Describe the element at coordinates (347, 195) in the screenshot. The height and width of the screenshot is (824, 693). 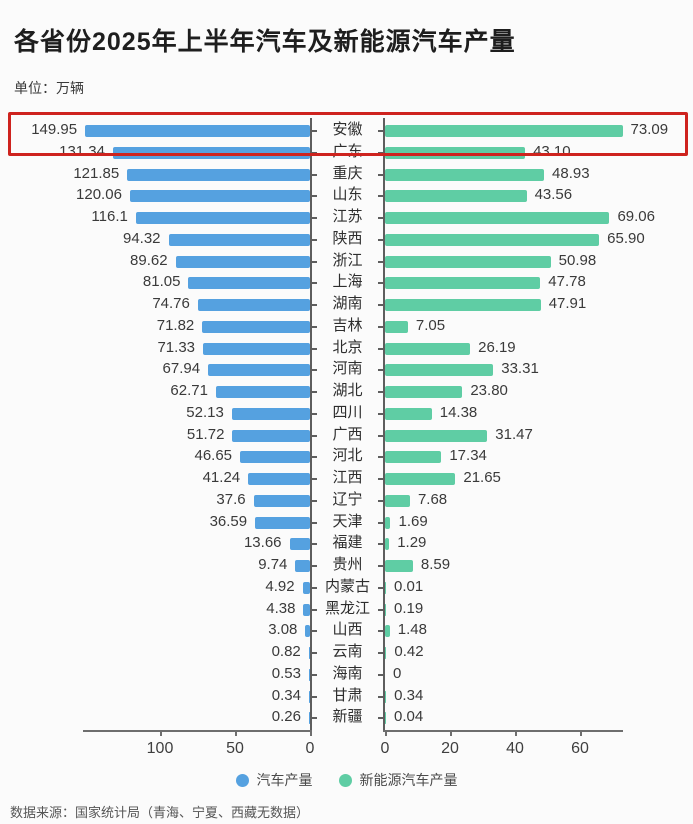
I see `province-label: 山东` at that location.